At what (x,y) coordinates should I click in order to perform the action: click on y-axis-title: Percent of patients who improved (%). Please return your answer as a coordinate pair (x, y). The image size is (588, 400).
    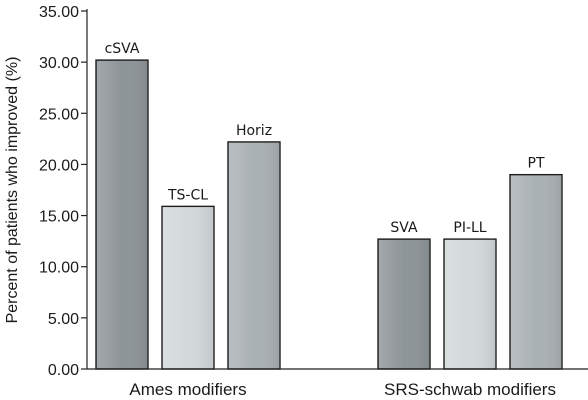
    Looking at the image, I should click on (12, 190).